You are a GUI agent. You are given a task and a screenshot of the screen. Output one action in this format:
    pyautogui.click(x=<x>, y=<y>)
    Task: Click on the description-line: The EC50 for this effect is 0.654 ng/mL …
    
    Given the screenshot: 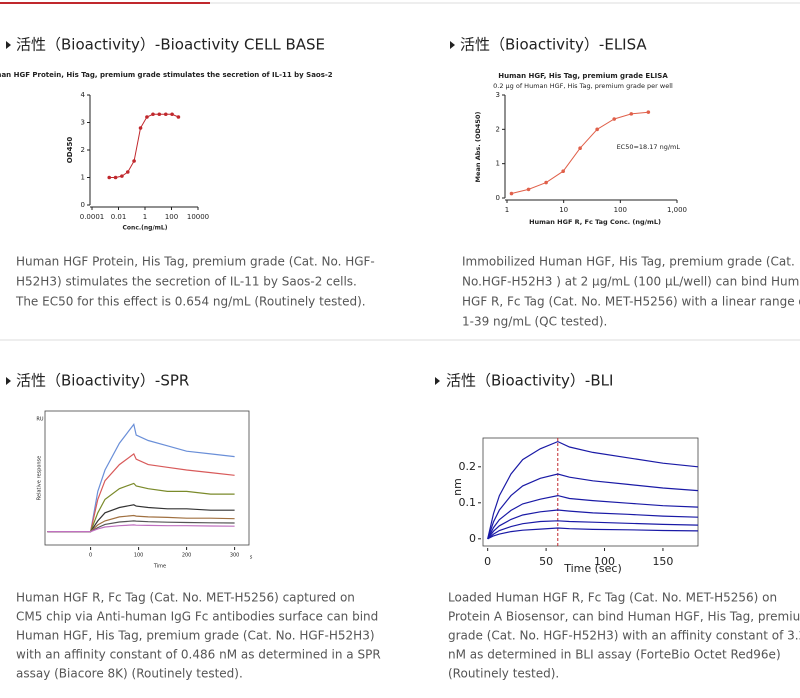 What is the action you would take?
    pyautogui.click(x=190, y=302)
    